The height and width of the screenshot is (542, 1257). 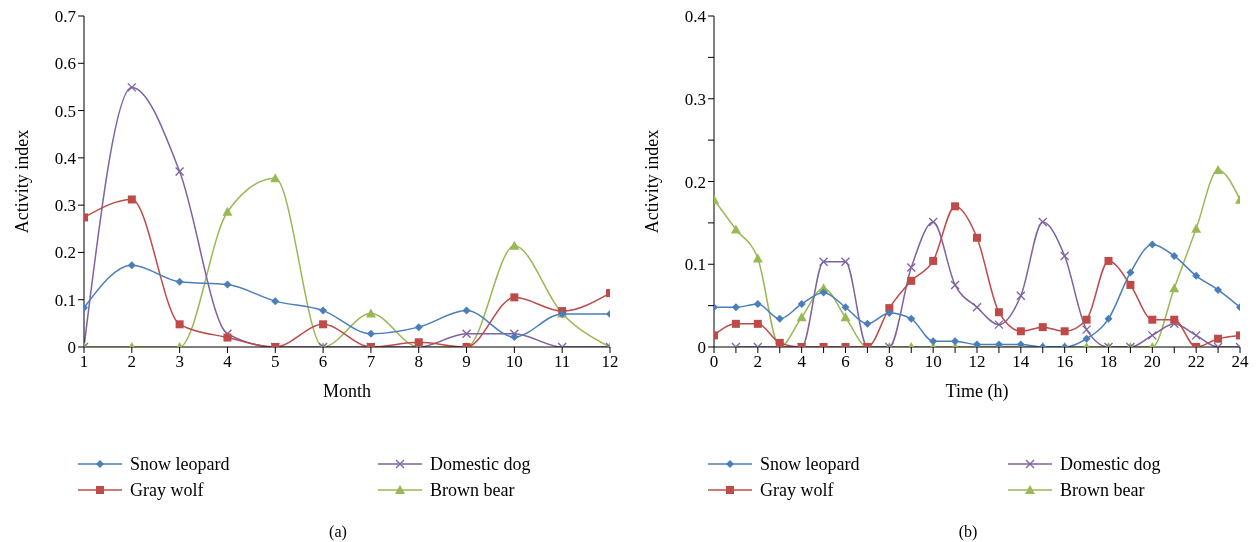 I want to click on x-tick-label: 7, so click(x=371, y=362).